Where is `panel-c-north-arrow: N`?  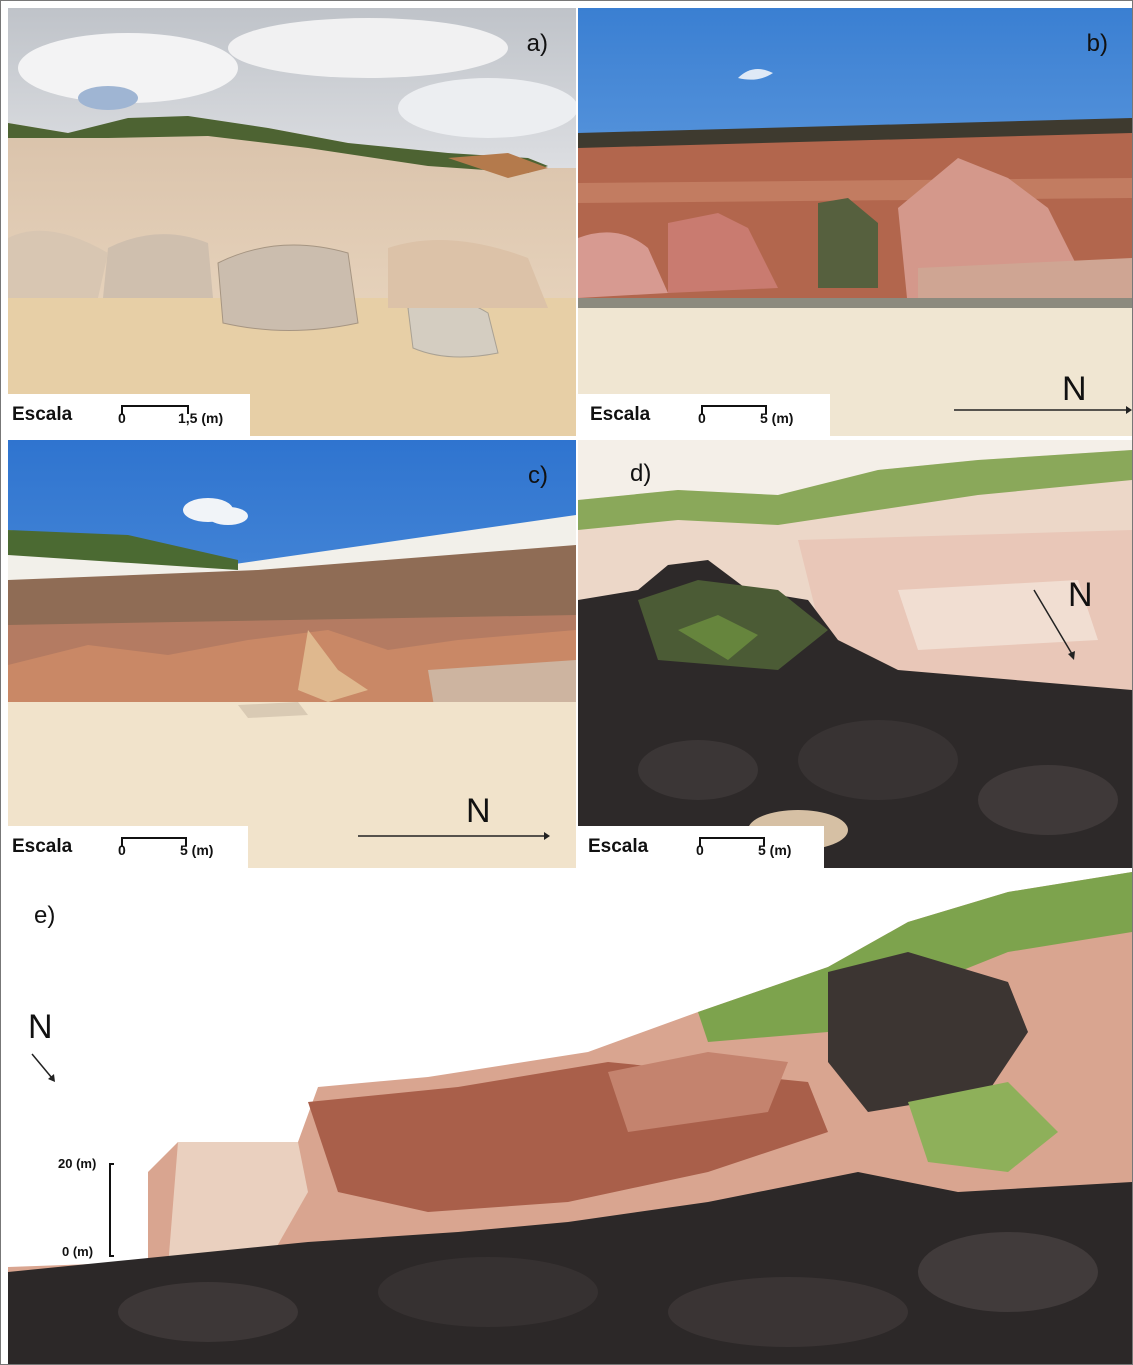
panel-c-north-arrow: N is located at coordinates (454, 817).